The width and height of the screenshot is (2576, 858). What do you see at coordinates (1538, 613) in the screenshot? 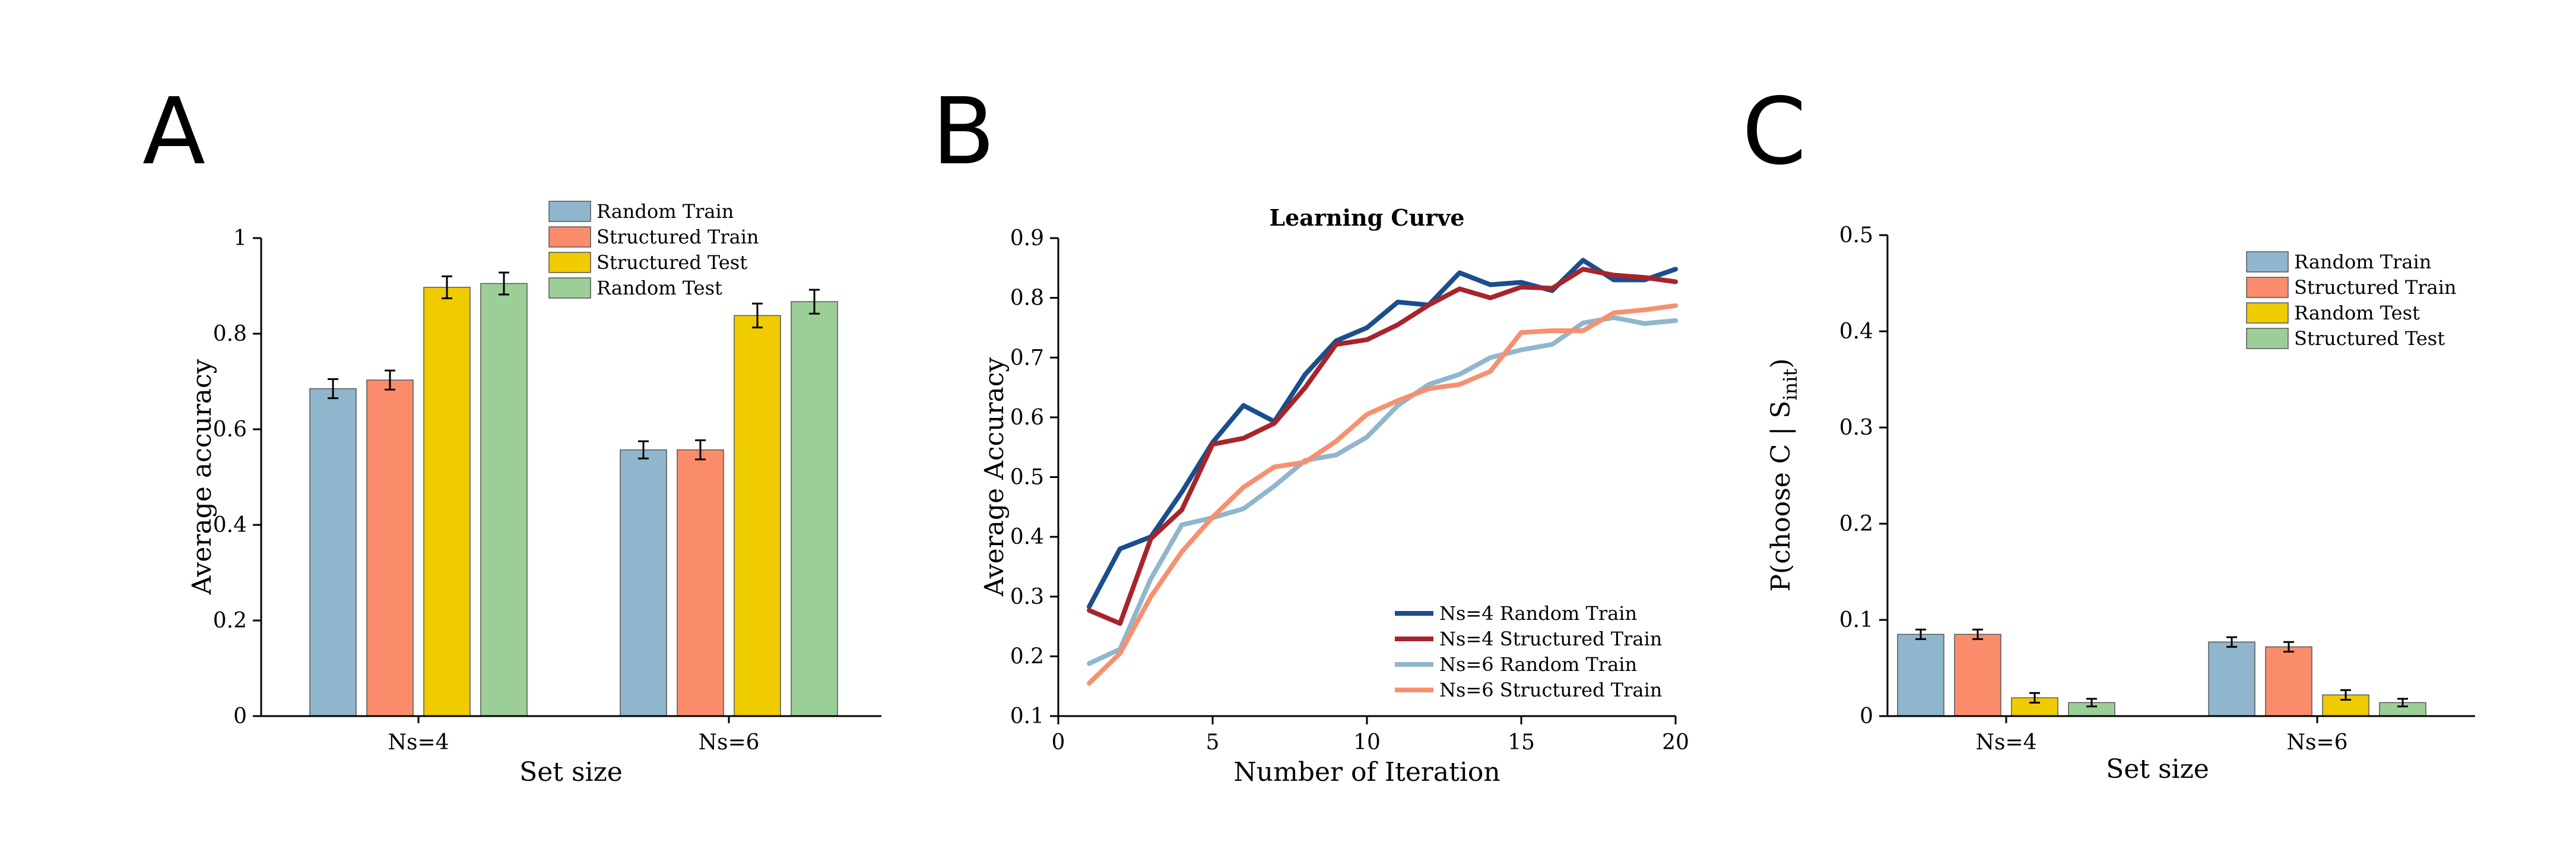
I see `legend-label: Ns=4 Random Train` at bounding box center [1538, 613].